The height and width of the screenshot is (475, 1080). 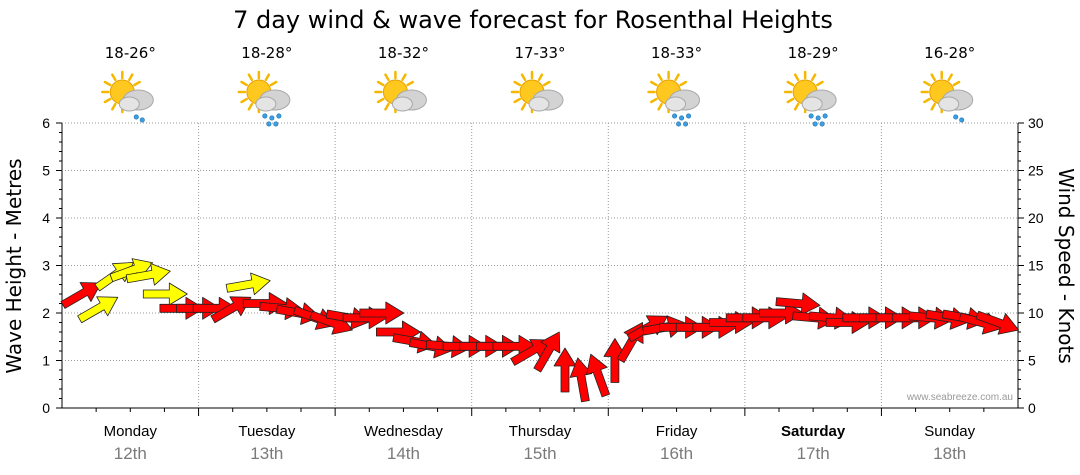 I want to click on right-tick-label: 5, so click(x=1032, y=361).